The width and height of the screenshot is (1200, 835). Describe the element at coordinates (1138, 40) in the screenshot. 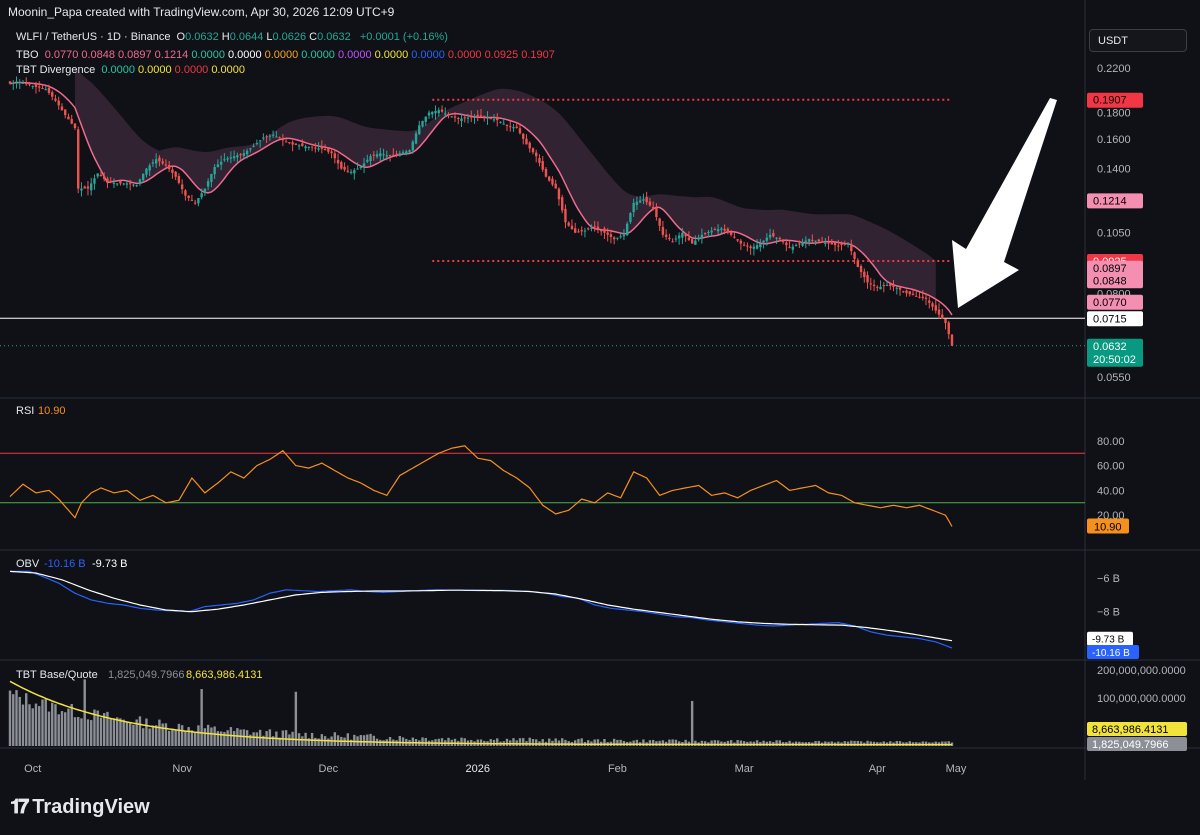

I see `currency-button: USDT` at that location.